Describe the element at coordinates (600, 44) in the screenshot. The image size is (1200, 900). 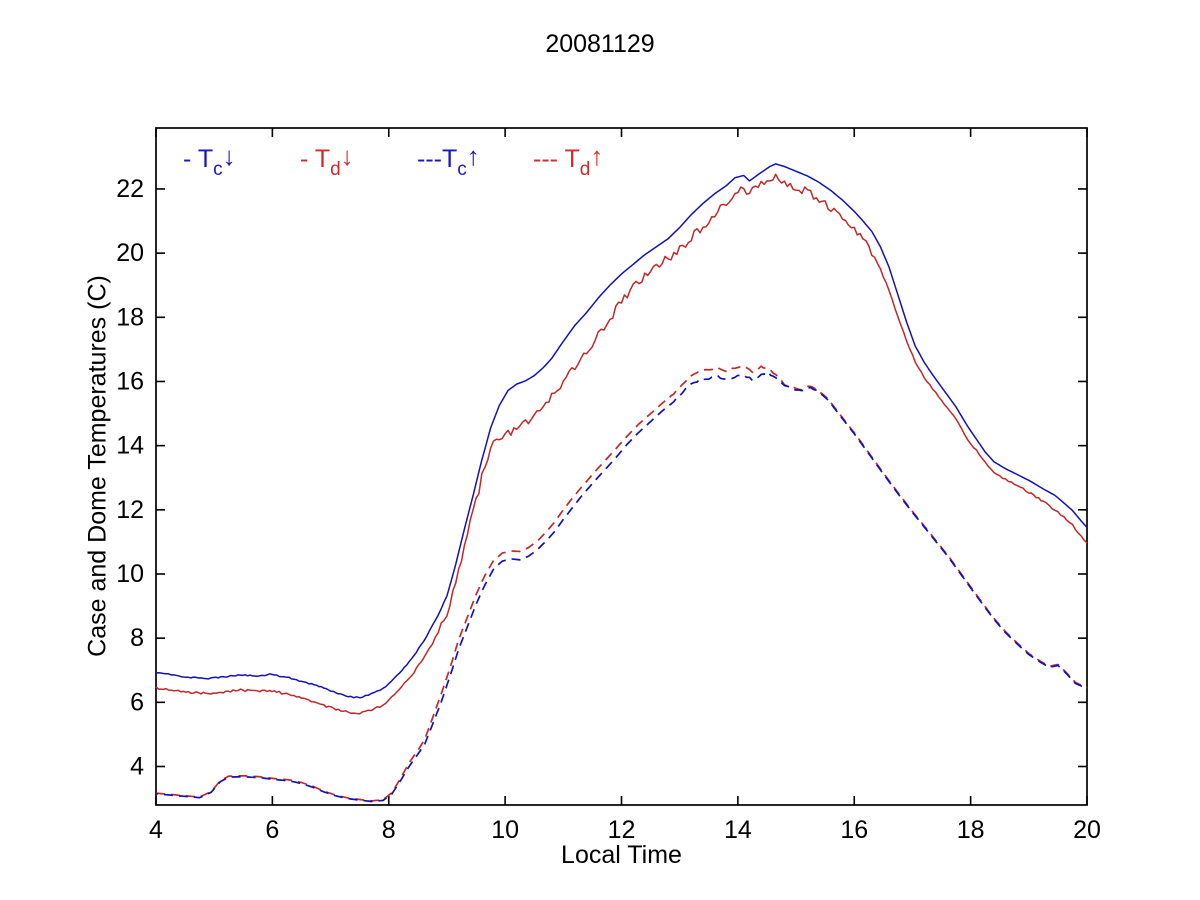
I see `chart-title: 20081129` at that location.